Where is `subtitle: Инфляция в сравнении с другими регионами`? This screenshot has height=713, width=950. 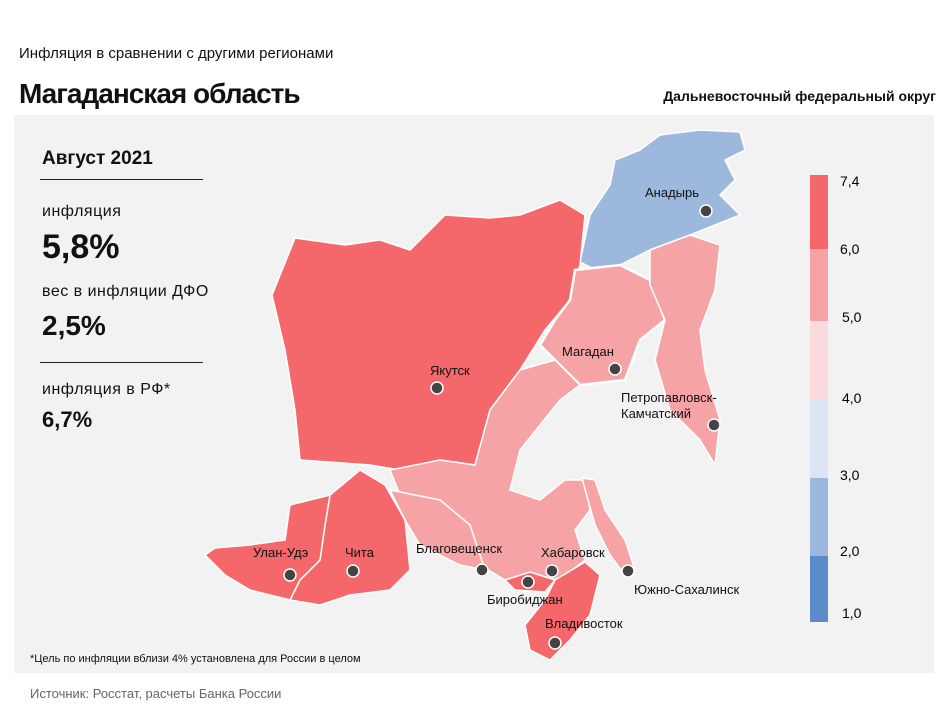 subtitle: Инфляция в сравнении с другими регионами is located at coordinates (176, 53).